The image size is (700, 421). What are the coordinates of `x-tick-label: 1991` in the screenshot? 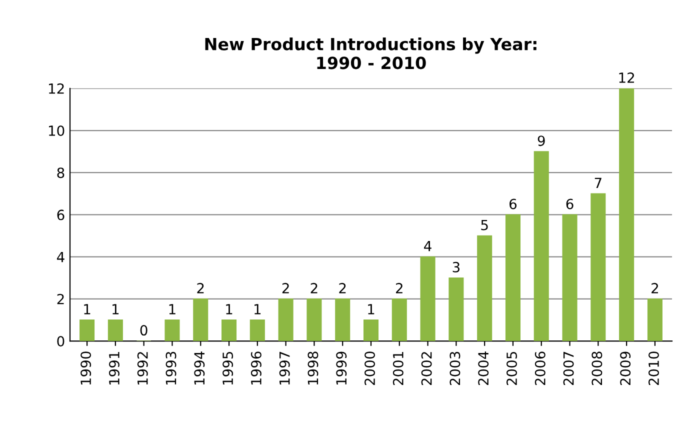 It's located at (114, 368).